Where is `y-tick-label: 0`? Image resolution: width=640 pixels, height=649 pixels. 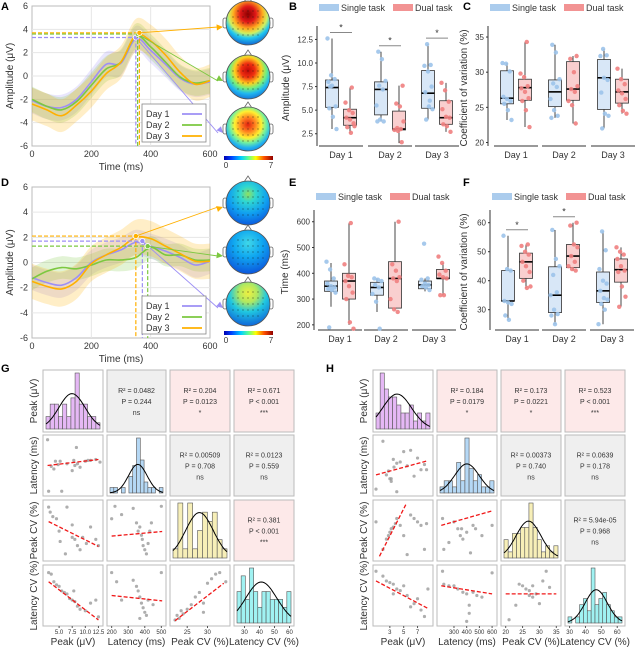 y-tick-label: 0 is located at coordinates (25, 76).